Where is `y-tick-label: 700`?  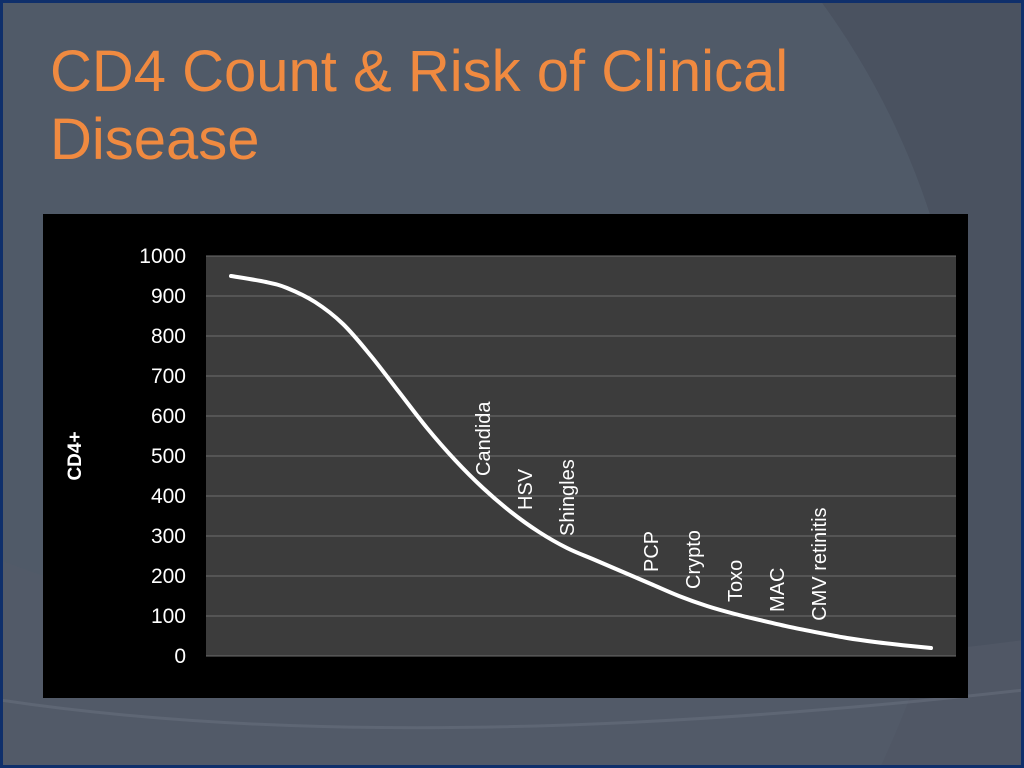 y-tick-label: 700 is located at coordinates (168, 376).